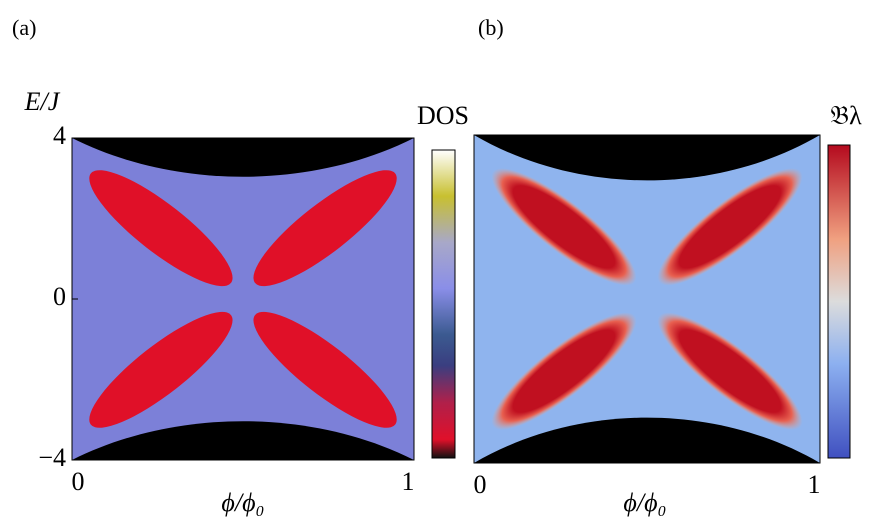 The height and width of the screenshot is (530, 888). What do you see at coordinates (52, 457) in the screenshot?
I see `y-tick-label: −4` at bounding box center [52, 457].